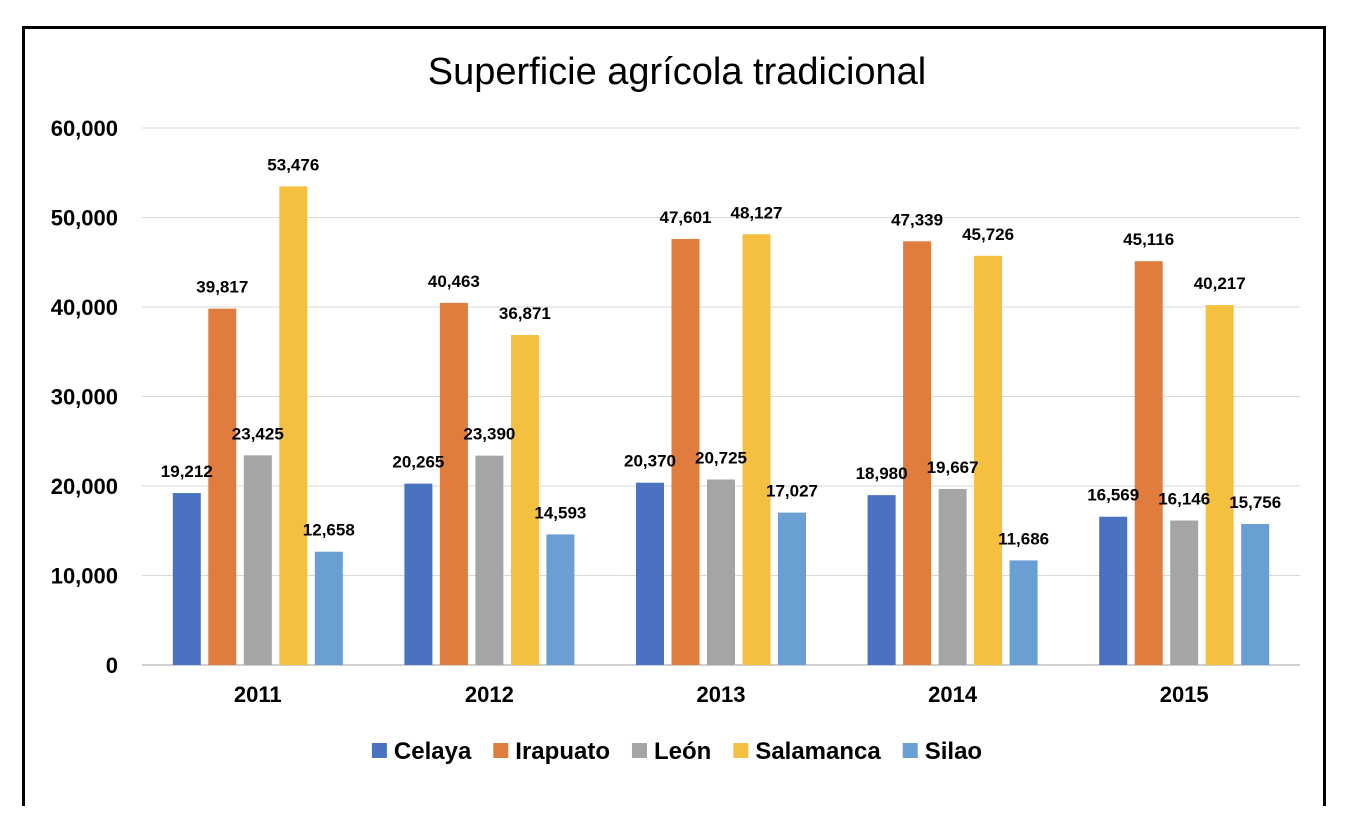  I want to click on data-label: 53,476, so click(293, 164).